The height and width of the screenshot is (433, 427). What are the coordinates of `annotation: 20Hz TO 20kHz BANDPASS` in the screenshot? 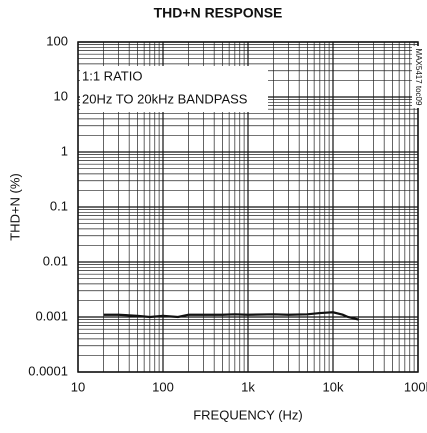 It's located at (165, 98).